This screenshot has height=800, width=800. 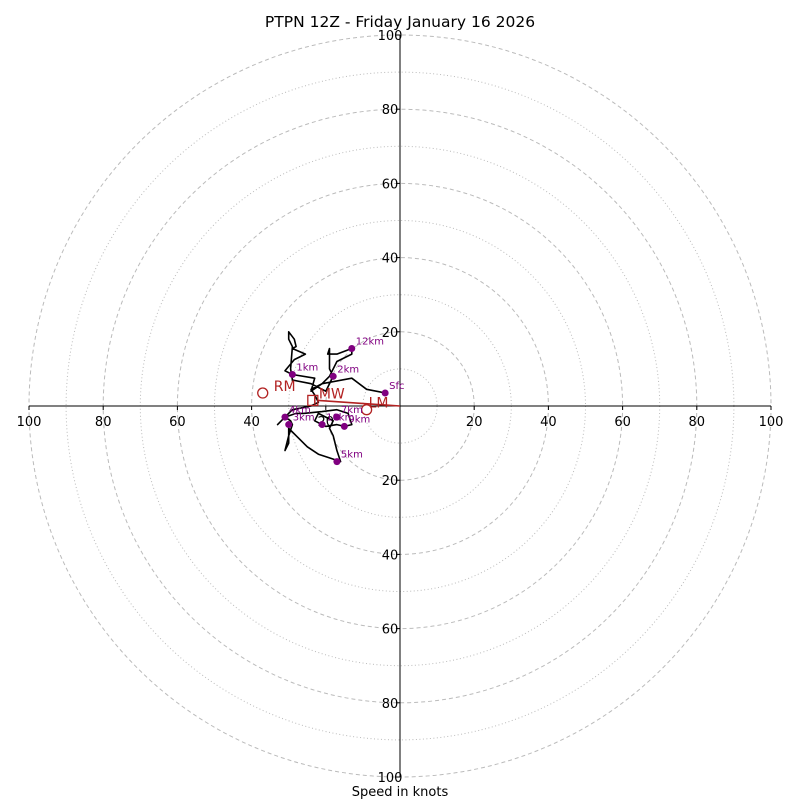 I want to click on x-tick-label: 20, so click(x=474, y=422).